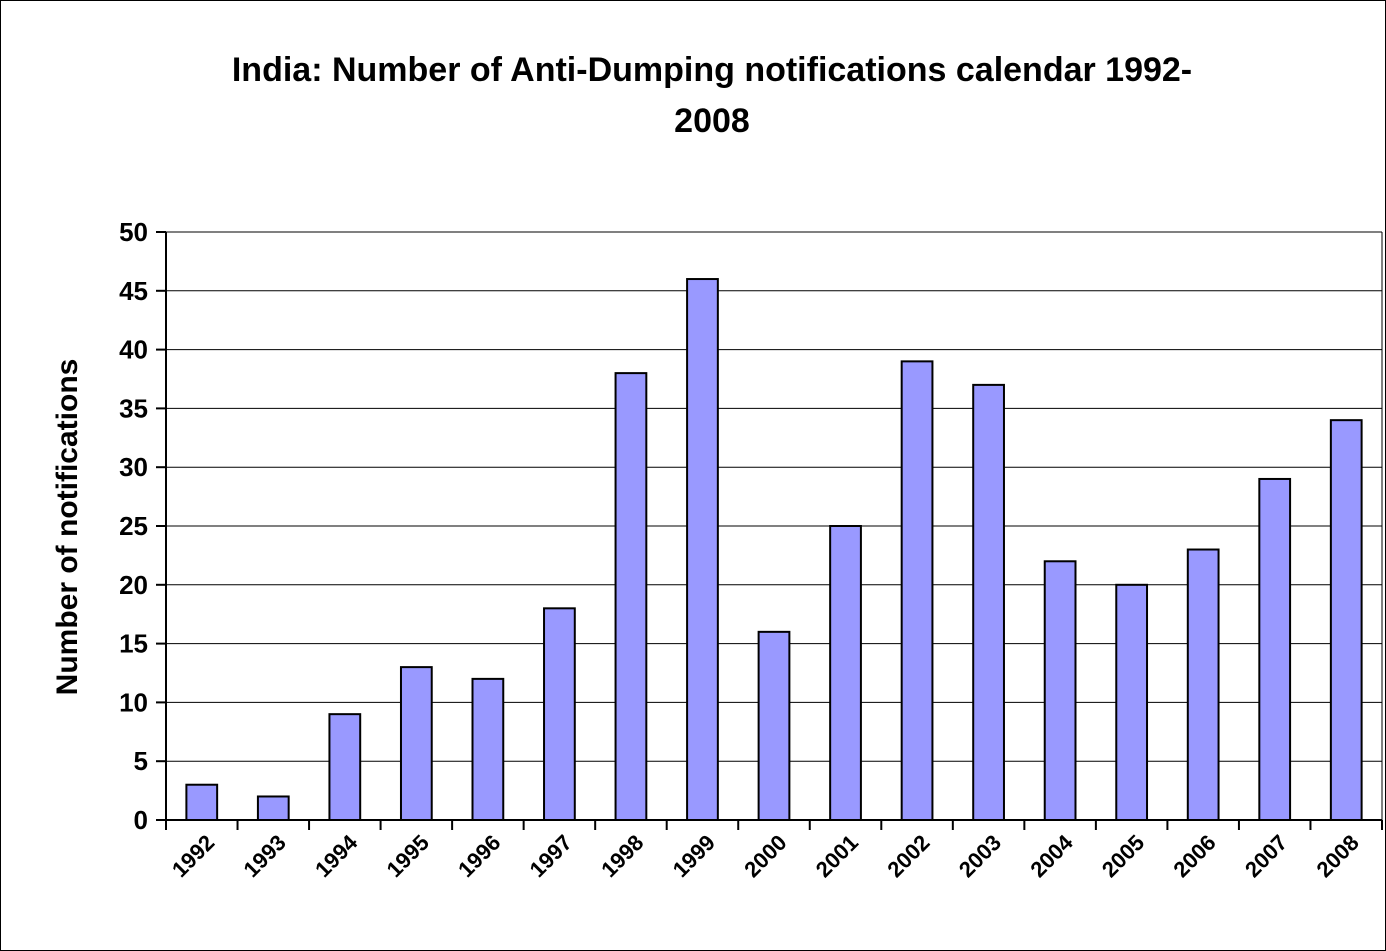 This screenshot has height=951, width=1386. Describe the element at coordinates (133, 702) in the screenshot. I see `y-tick-label-2: 10` at that location.